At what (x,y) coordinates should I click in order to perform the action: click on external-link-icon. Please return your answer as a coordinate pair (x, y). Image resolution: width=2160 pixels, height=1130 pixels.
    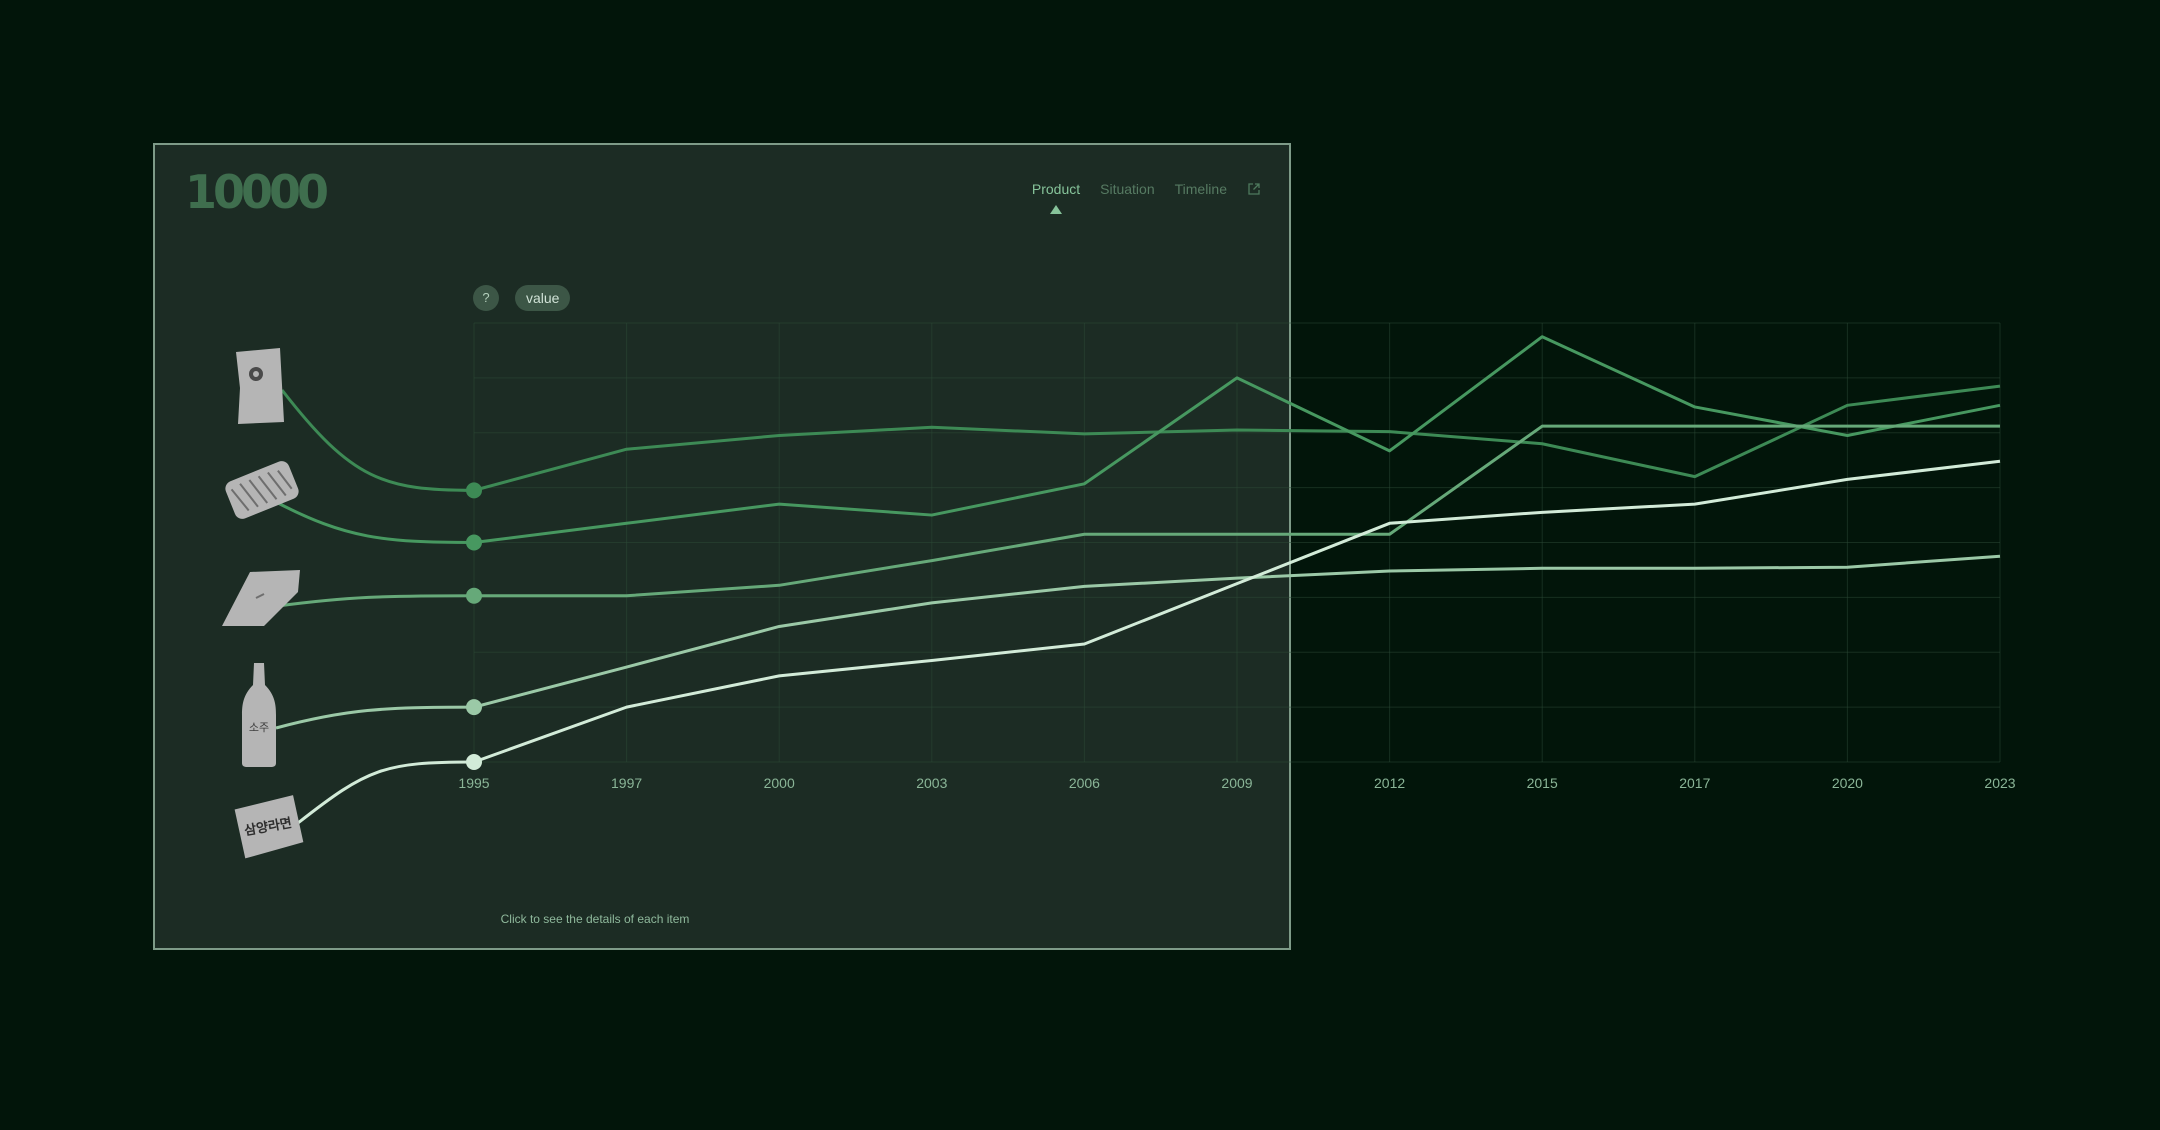
    Looking at the image, I should click on (1254, 189).